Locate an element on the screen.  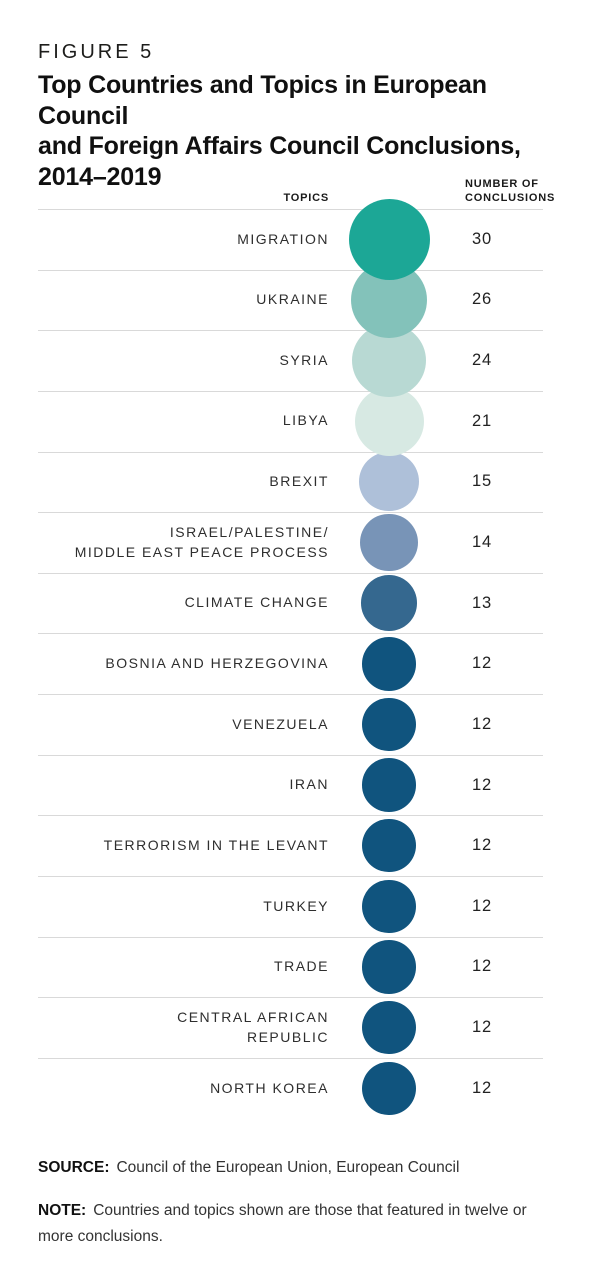
conclusions-count: 14 is located at coordinates (482, 542).